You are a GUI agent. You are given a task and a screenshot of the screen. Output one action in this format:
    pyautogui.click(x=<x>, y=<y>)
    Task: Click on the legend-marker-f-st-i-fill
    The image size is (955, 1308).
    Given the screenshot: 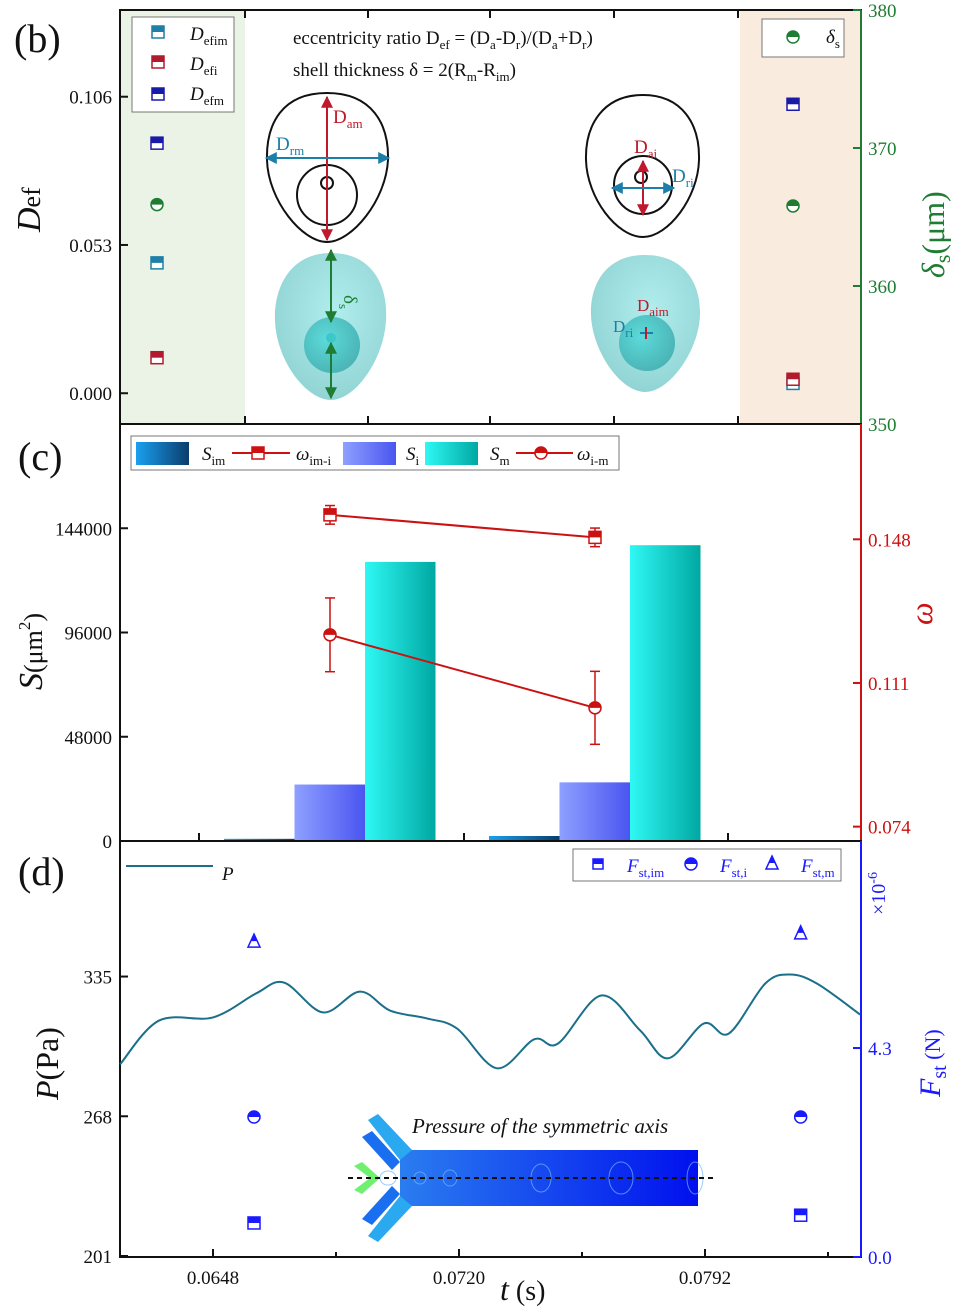 What is the action you would take?
    pyautogui.click(x=691, y=861)
    